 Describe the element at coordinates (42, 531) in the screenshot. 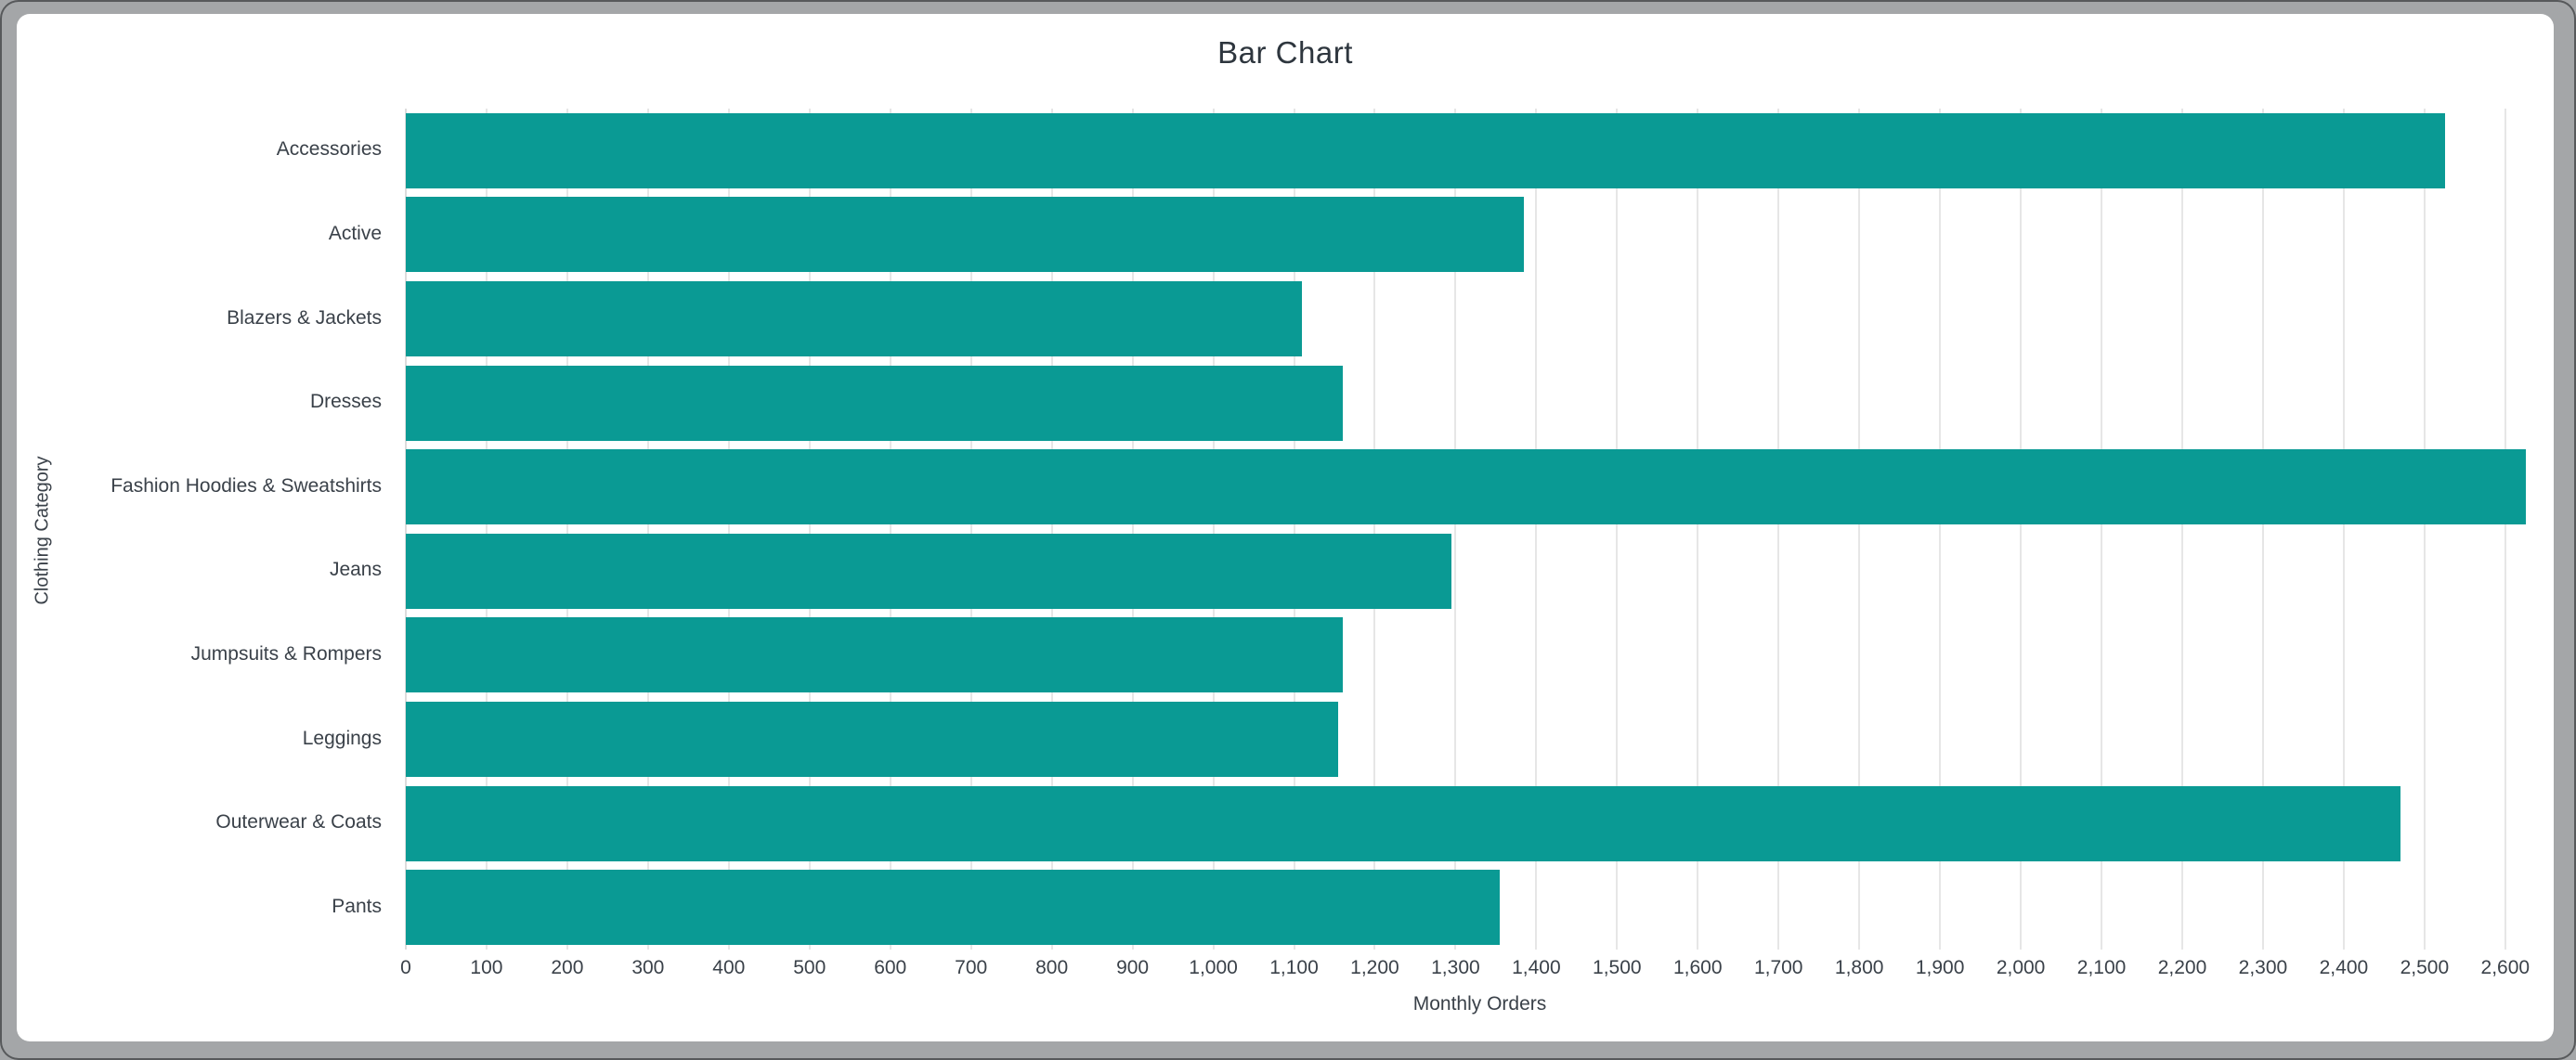

I see `y-axis-title: Clothing Category` at that location.